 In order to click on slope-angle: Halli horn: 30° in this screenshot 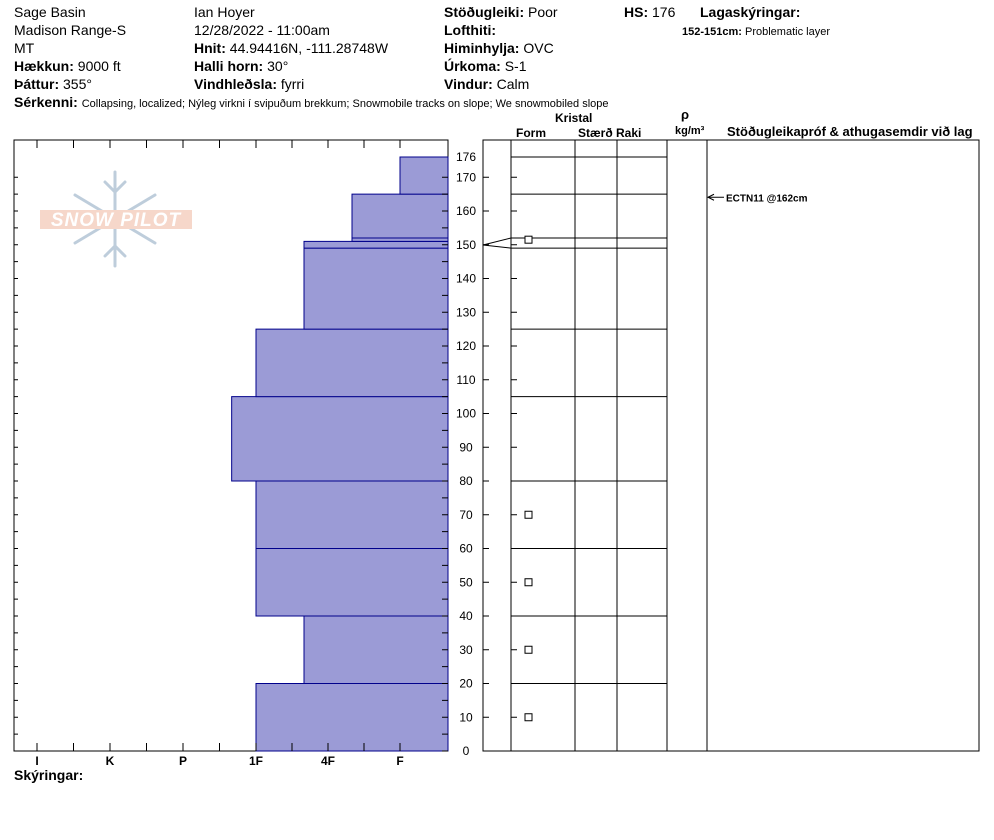, I will do `click(241, 66)`.